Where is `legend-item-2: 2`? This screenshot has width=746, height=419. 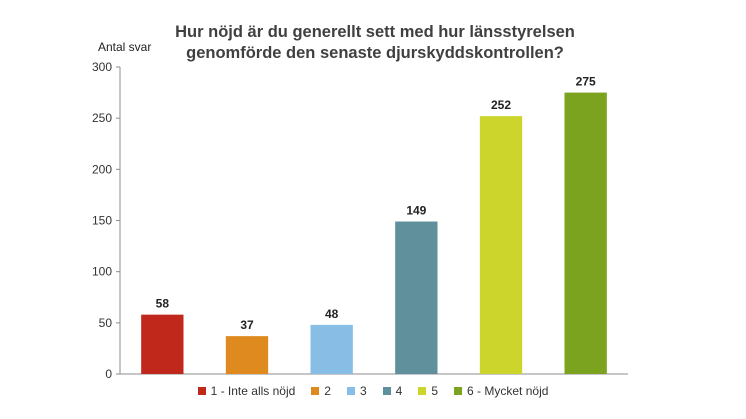 legend-item-2: 2 is located at coordinates (321, 391).